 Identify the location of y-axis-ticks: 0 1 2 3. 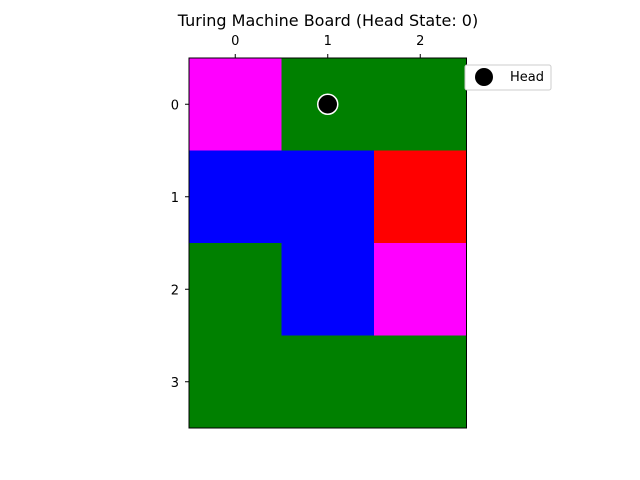
(180, 244).